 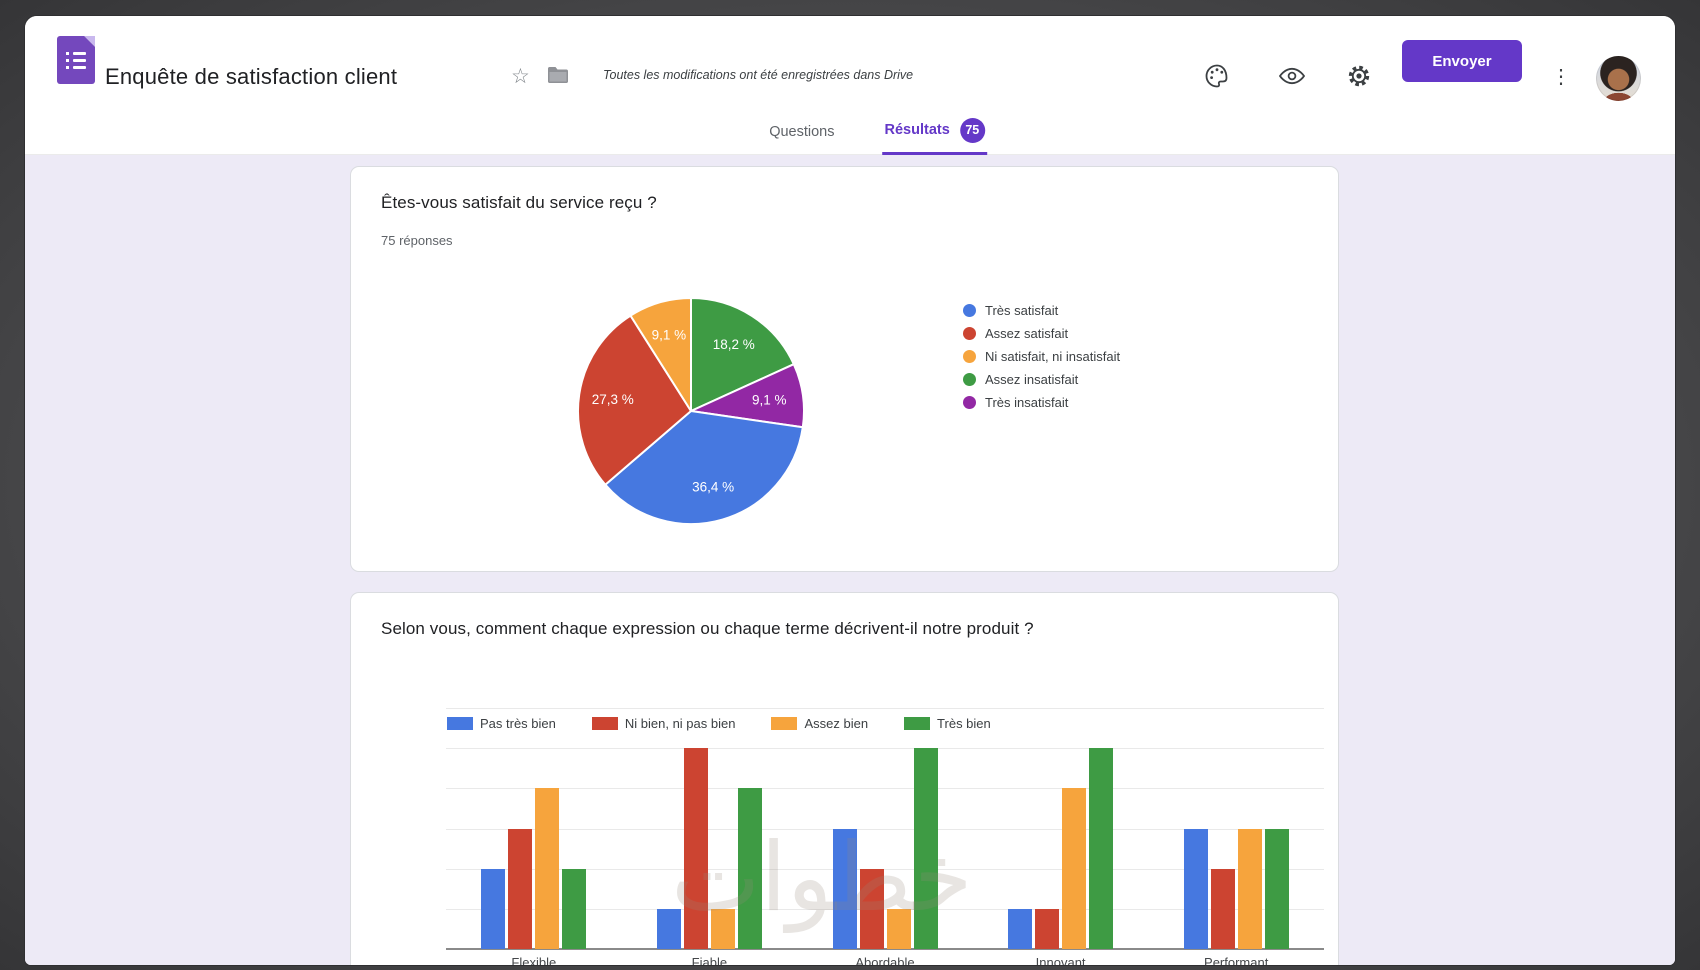 I want to click on legend-item: Ni satisfait, ni insatisfait, so click(x=1041, y=356).